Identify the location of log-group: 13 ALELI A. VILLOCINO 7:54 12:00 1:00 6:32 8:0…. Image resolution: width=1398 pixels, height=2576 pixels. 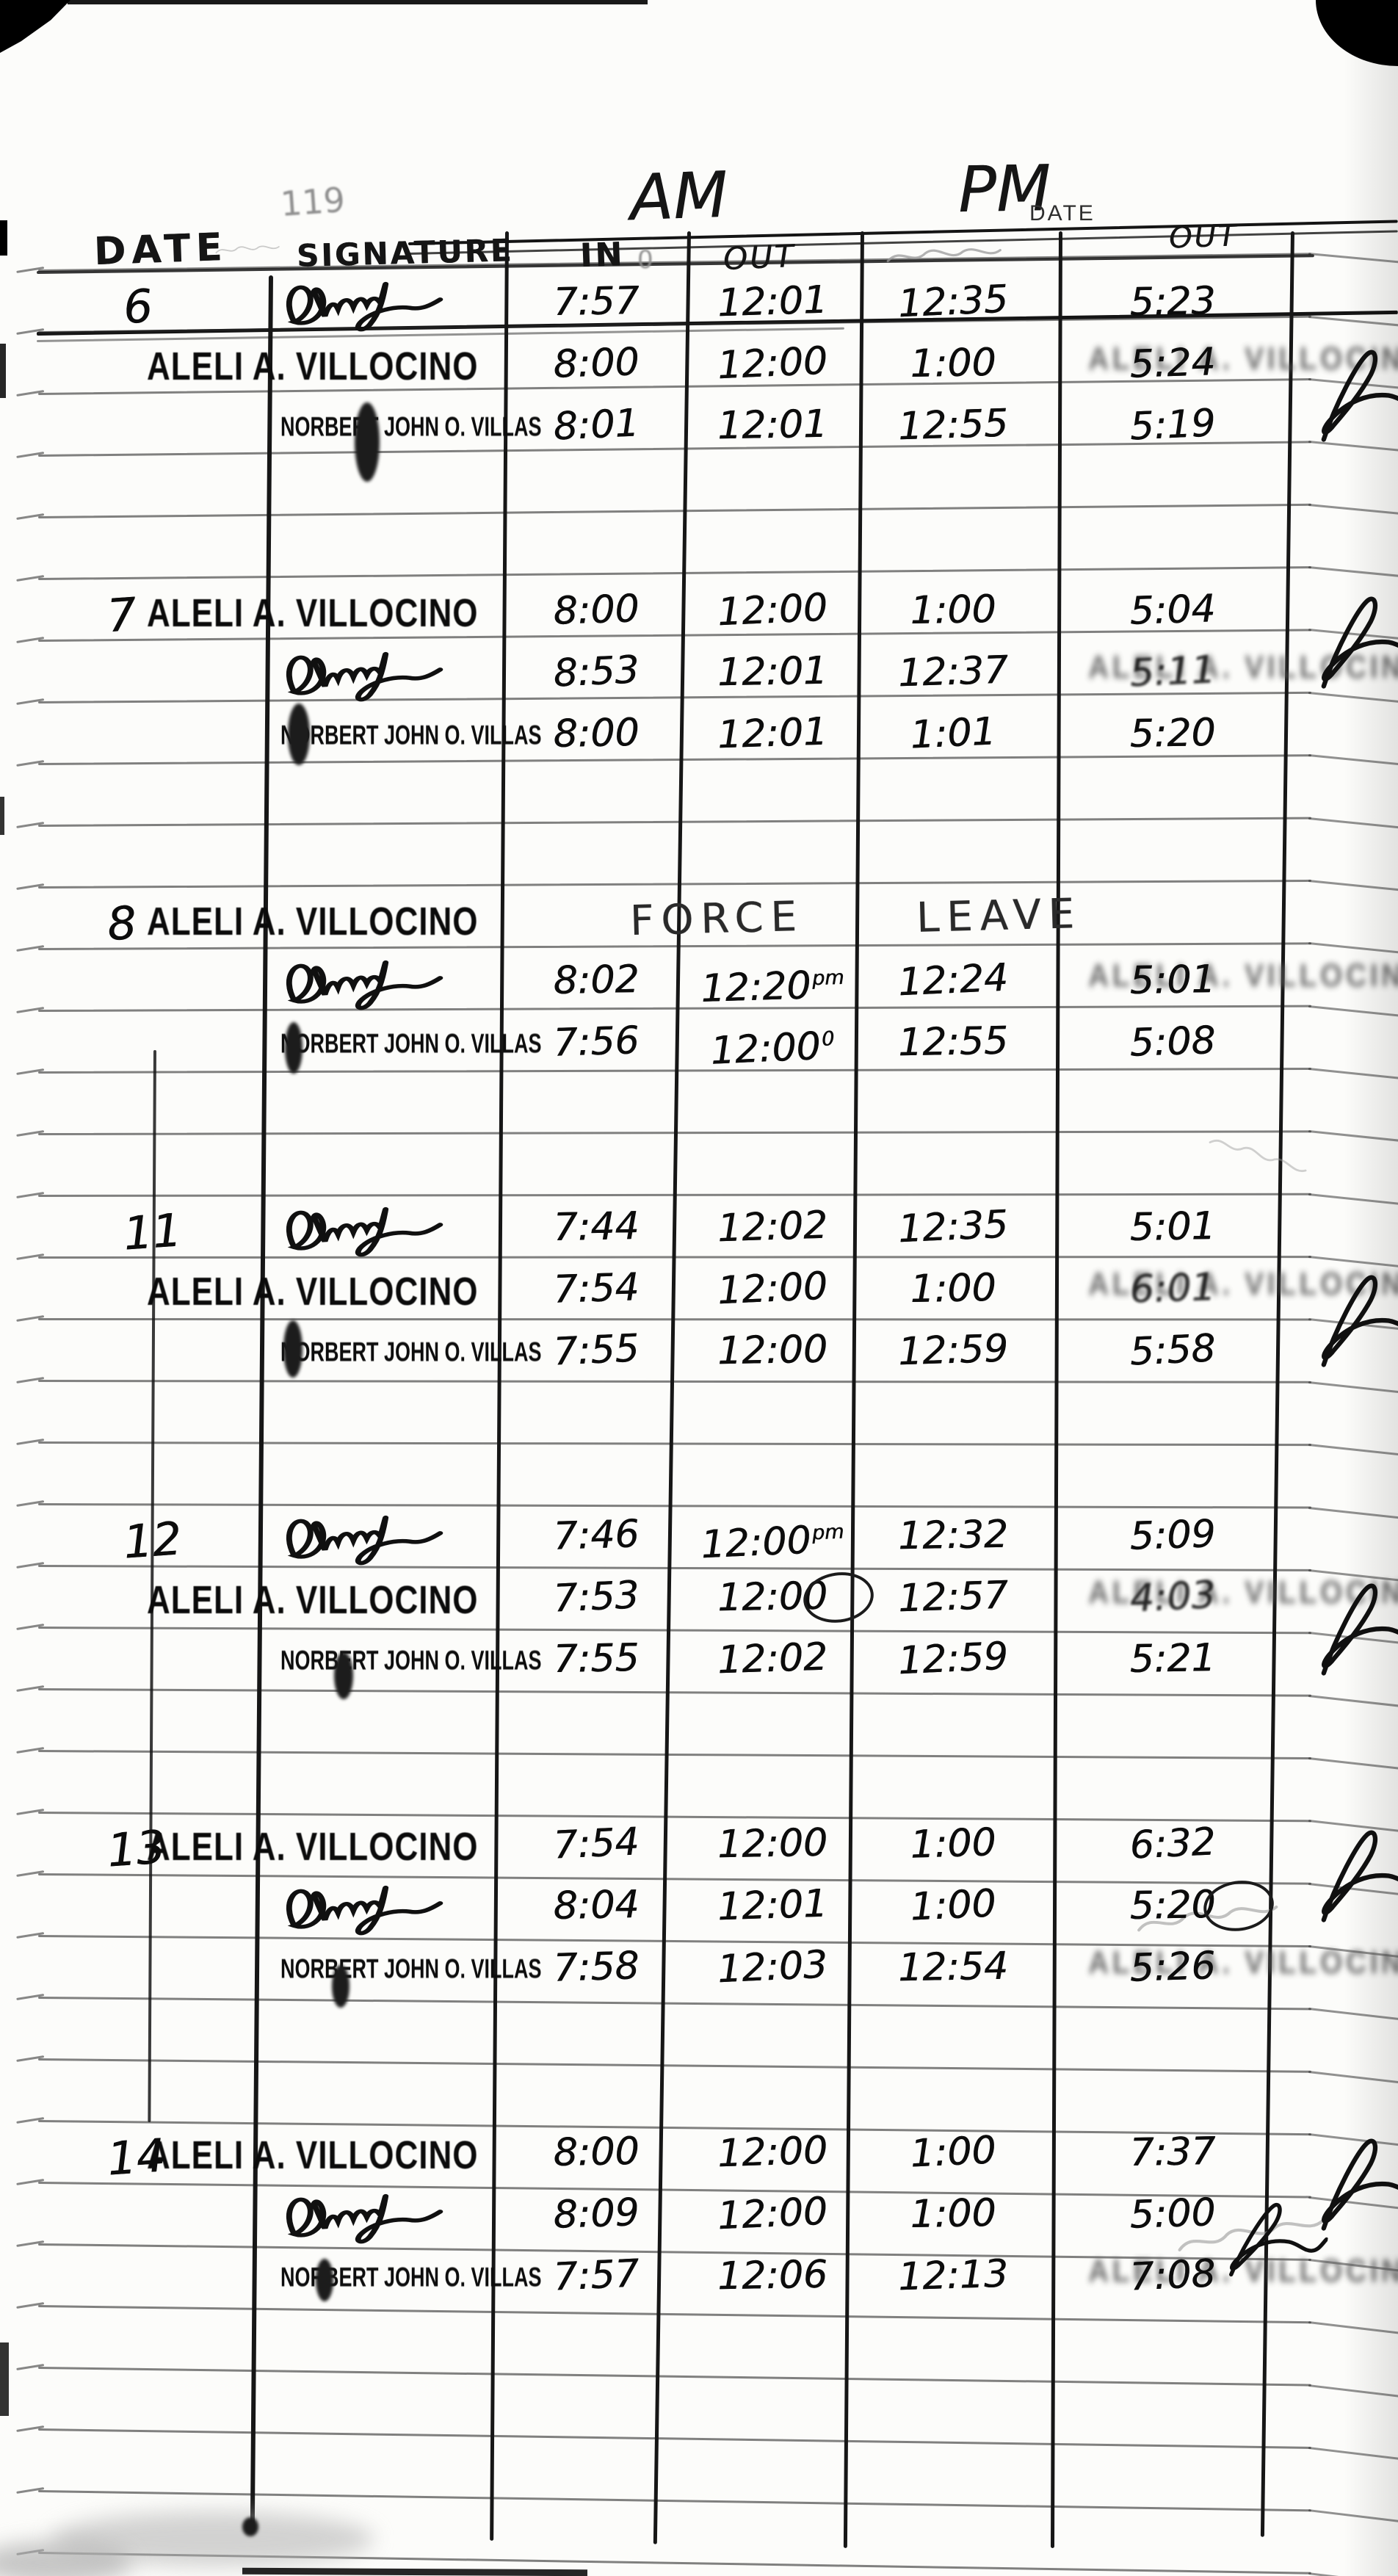
(699, 1904).